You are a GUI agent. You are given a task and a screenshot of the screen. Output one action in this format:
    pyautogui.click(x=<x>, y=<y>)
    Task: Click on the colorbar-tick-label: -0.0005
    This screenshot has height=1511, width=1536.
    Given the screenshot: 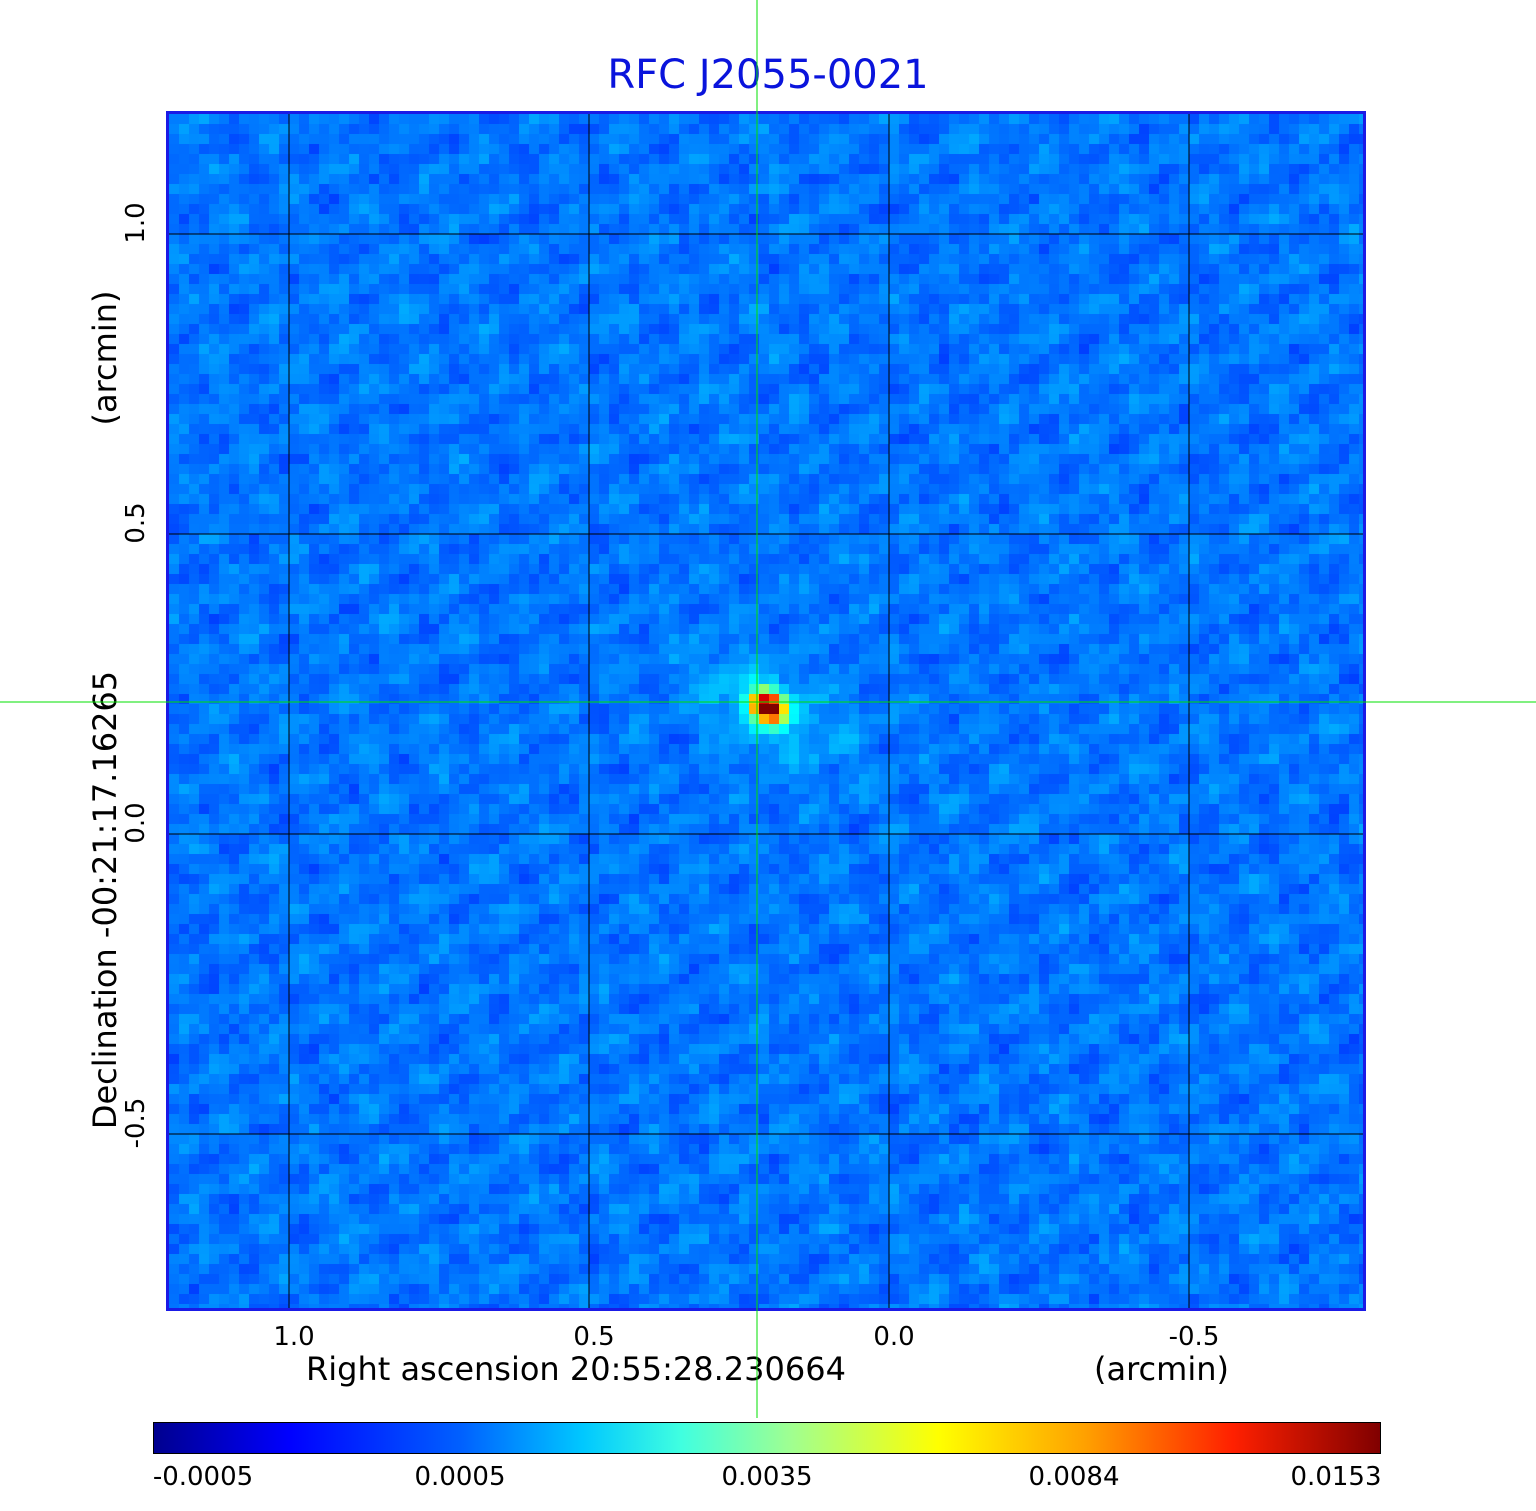 What is the action you would take?
    pyautogui.click(x=203, y=1477)
    